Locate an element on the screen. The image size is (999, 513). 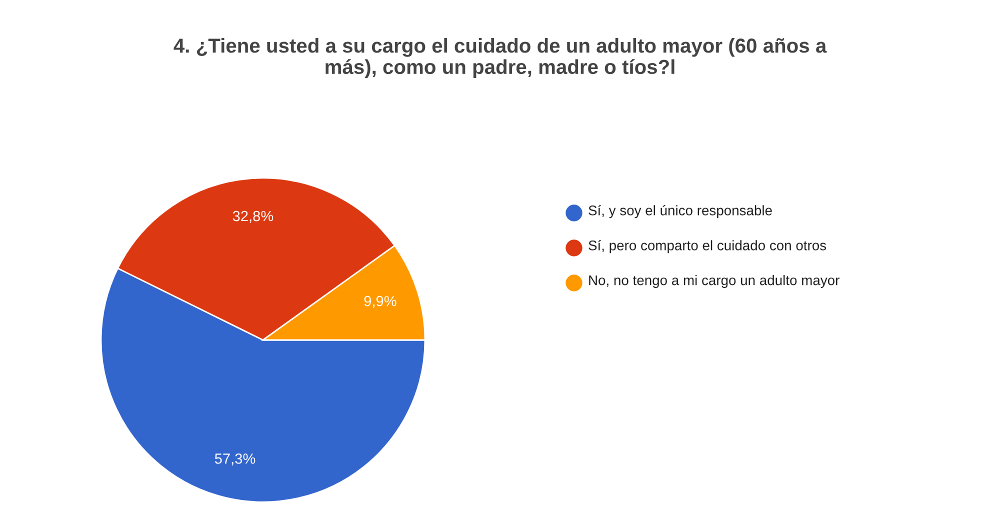
legend-label: Sí, pero comparto el cuidado con otros is located at coordinates (707, 247).